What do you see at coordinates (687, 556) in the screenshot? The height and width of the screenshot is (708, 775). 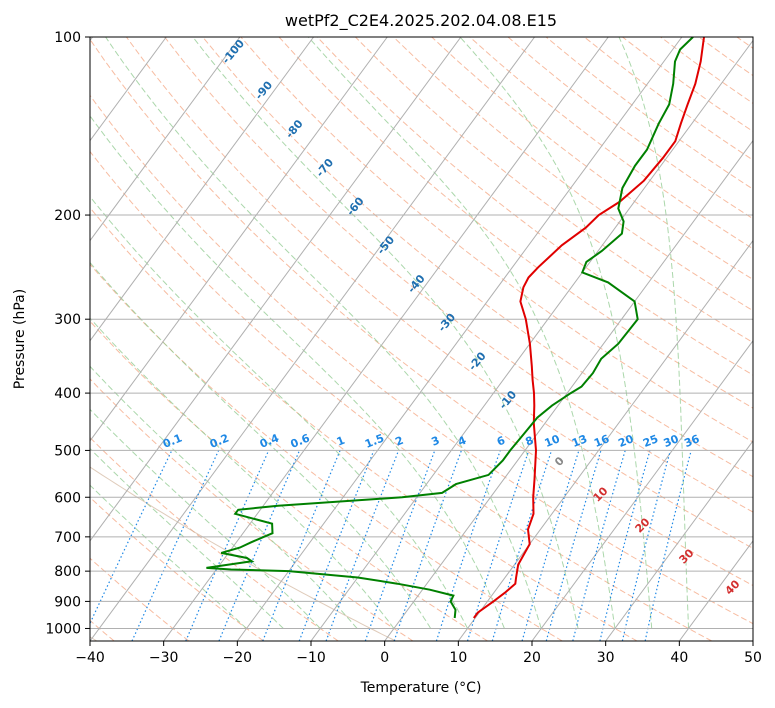 I see `dry-adiabat-label: 30` at bounding box center [687, 556].